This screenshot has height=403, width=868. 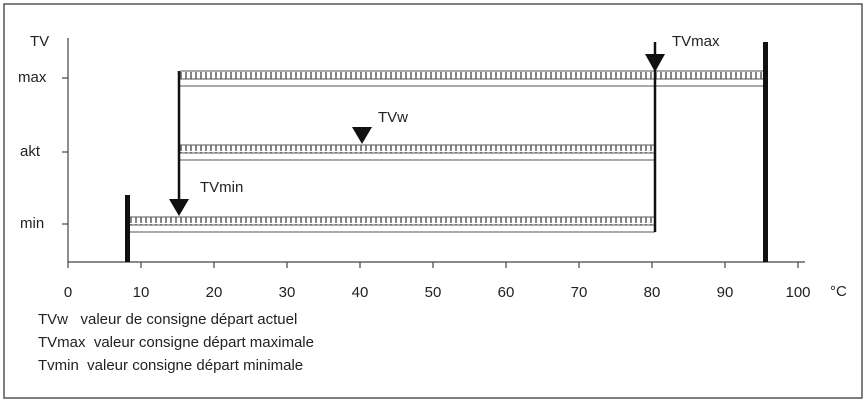 What do you see at coordinates (32, 223) in the screenshot?
I see `y-level: min` at bounding box center [32, 223].